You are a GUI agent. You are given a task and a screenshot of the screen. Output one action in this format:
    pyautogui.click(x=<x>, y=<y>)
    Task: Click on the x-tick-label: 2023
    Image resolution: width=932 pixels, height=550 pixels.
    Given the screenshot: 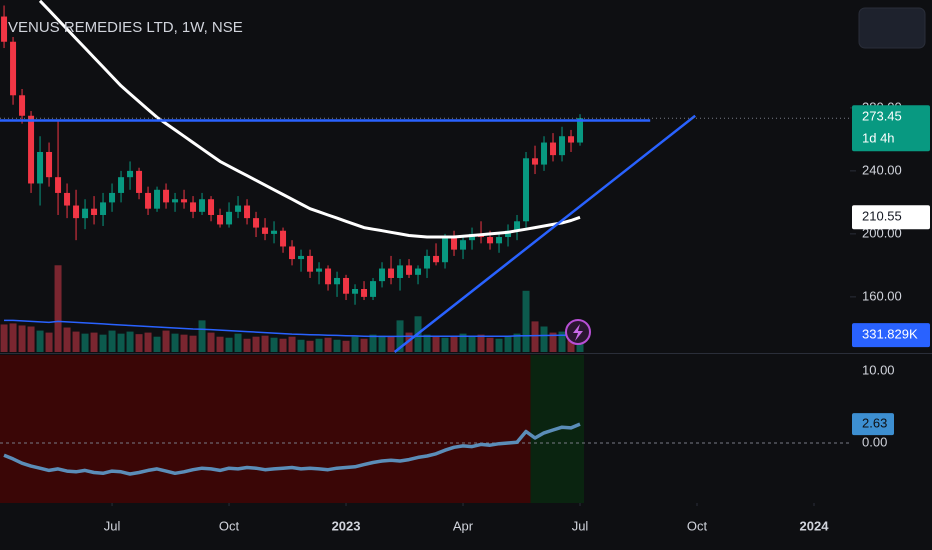 What is the action you would take?
    pyautogui.click(x=346, y=525)
    